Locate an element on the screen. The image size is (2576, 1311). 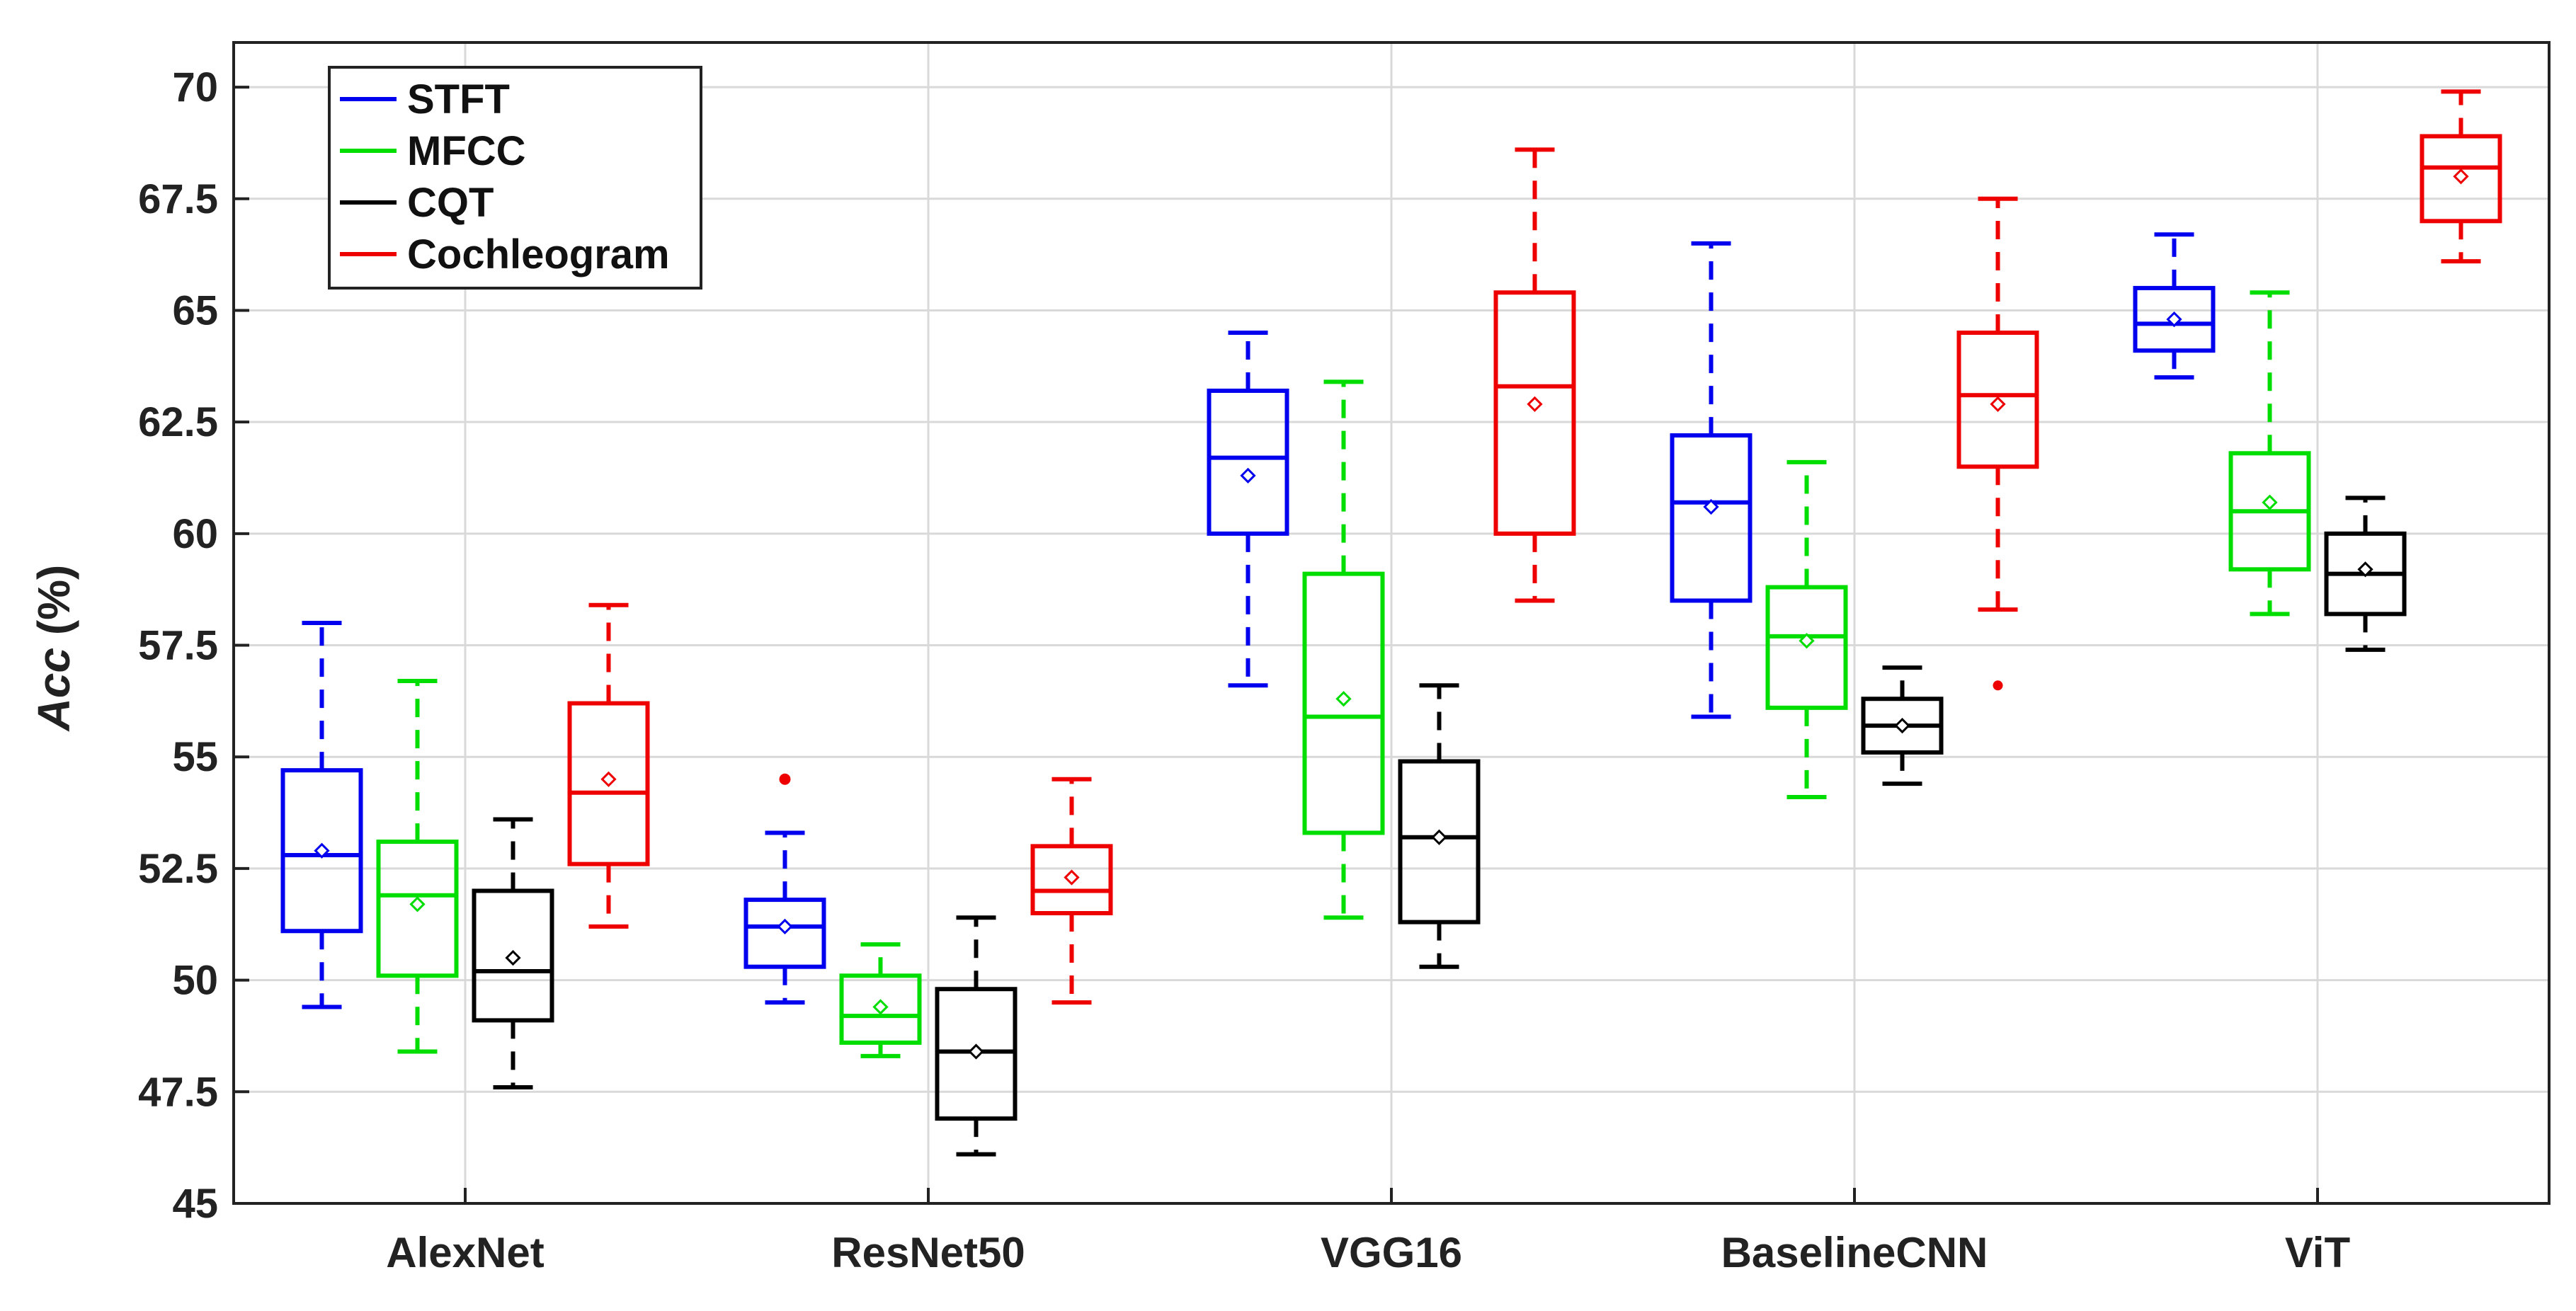
box-cochleogram-alexnet is located at coordinates (609, 765).